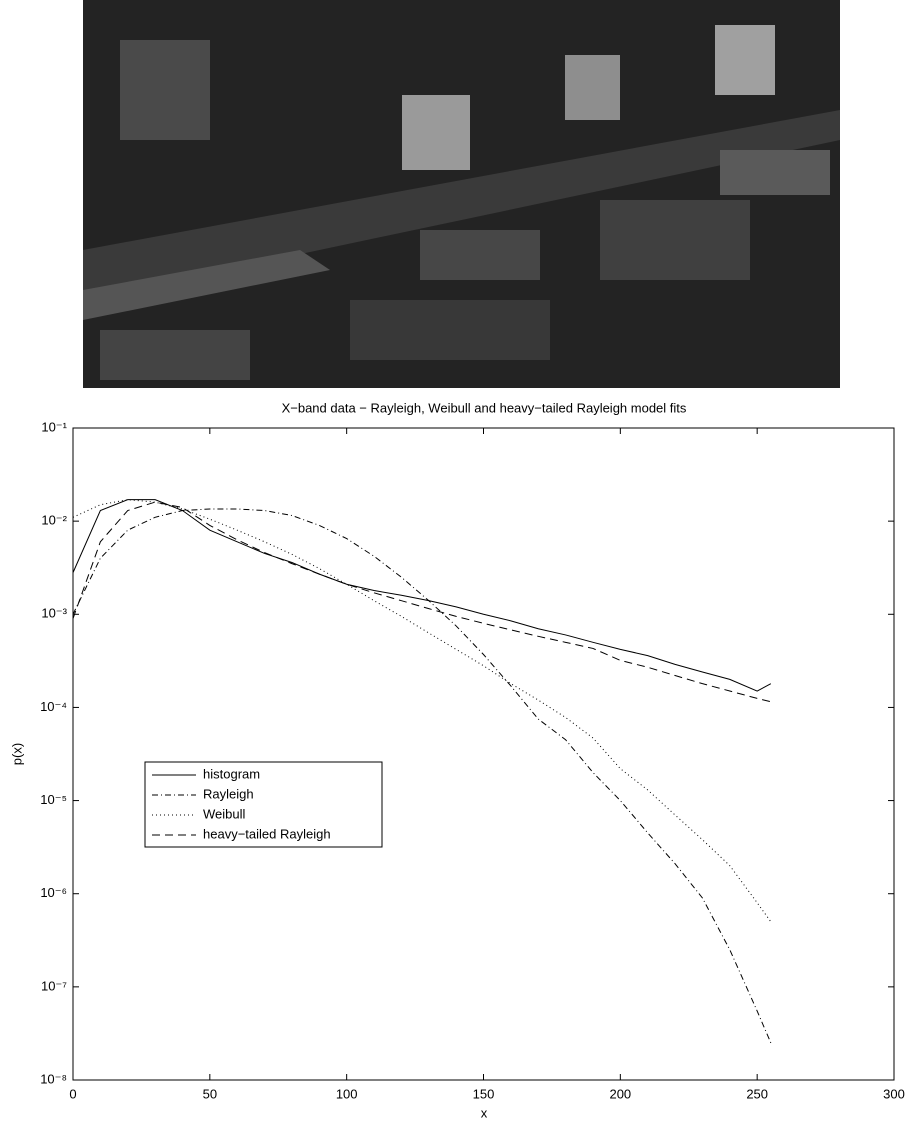 This screenshot has height=1129, width=912. Describe the element at coordinates (210, 1093) in the screenshot. I see `x-tick-label: 50` at that location.